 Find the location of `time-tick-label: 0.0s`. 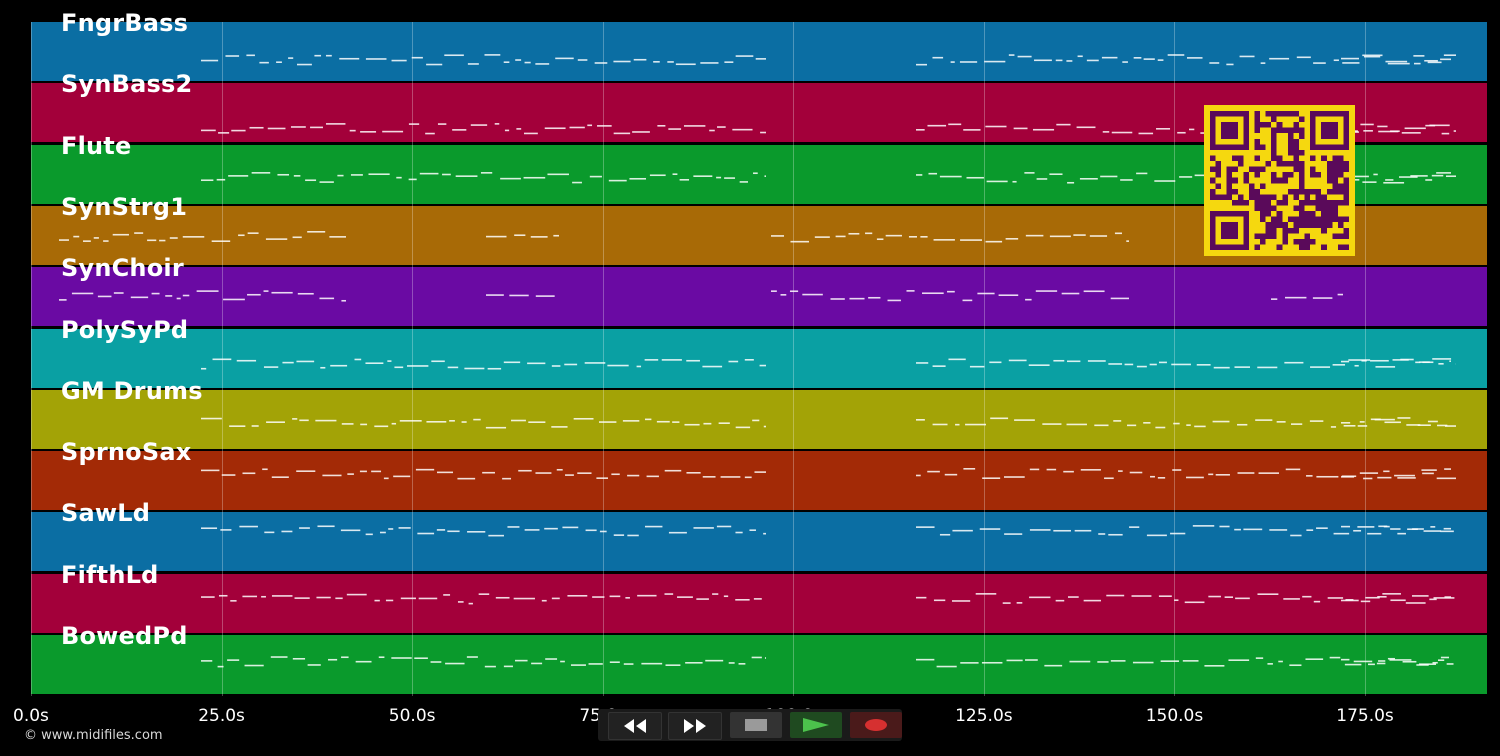

time-tick-label: 0.0s is located at coordinates (31, 716).